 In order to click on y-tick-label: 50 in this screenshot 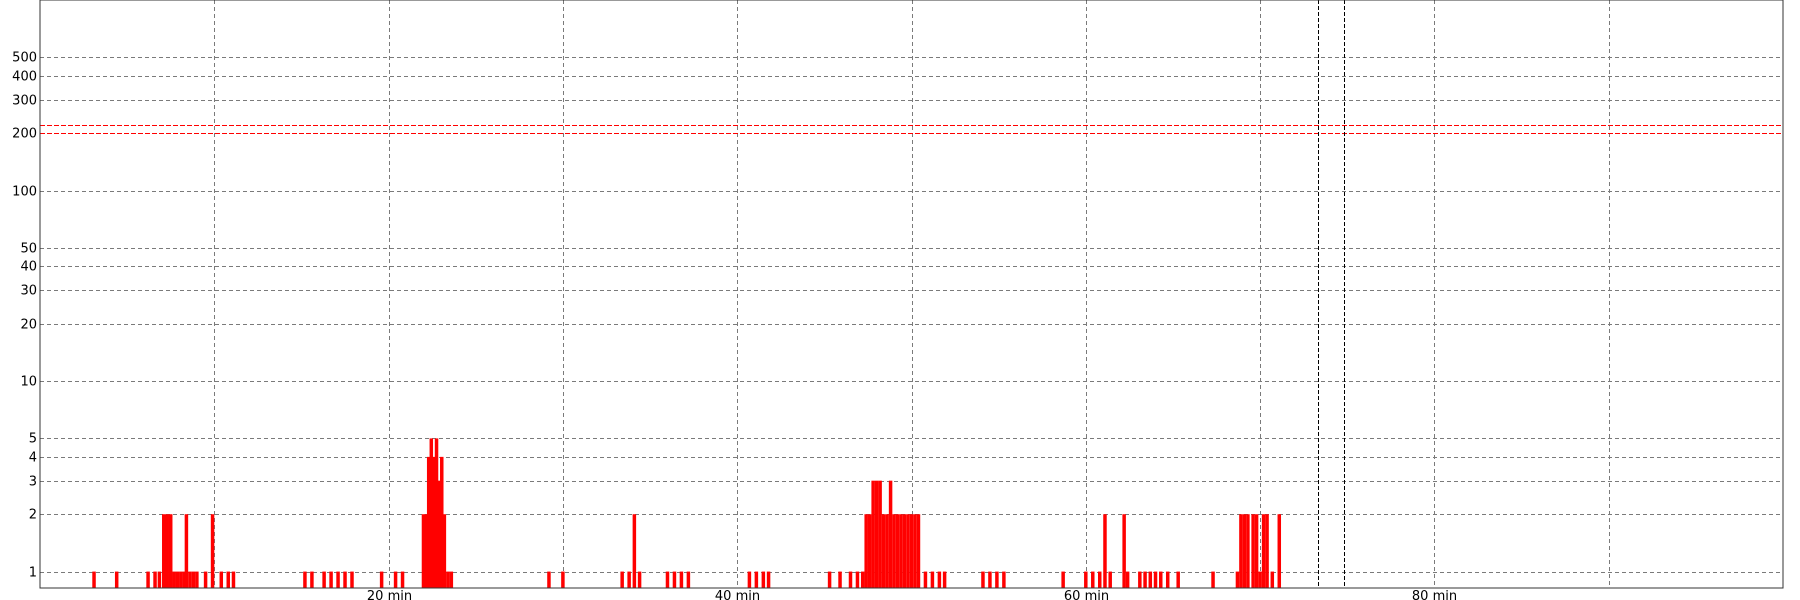, I will do `click(28, 249)`.